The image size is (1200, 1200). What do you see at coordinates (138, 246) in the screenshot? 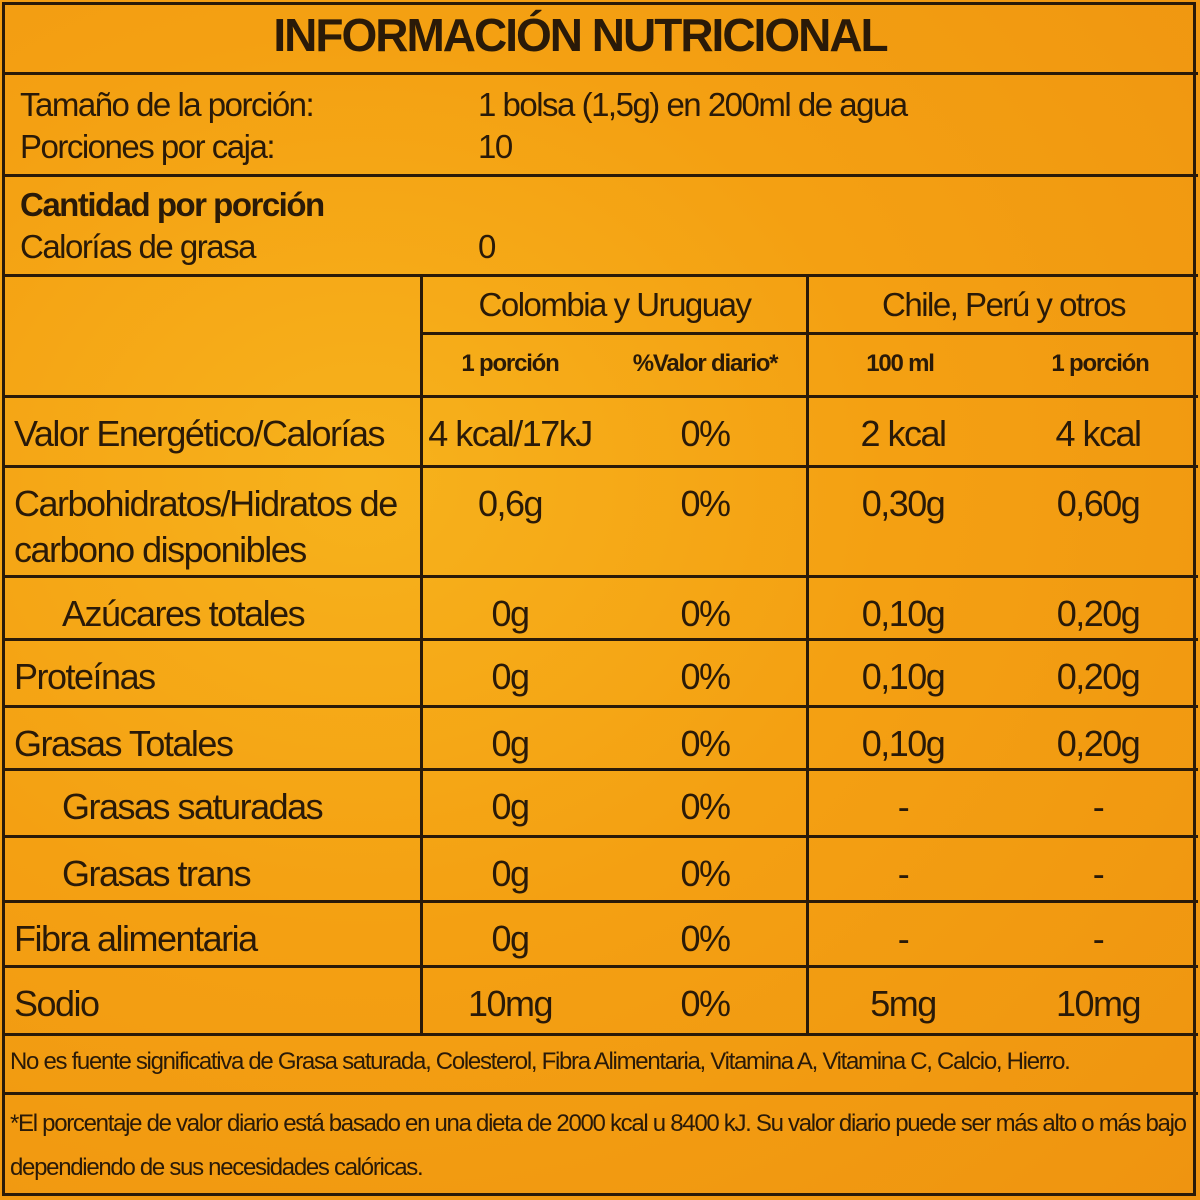
I see `fat-calories-label: Calorías de grasa` at bounding box center [138, 246].